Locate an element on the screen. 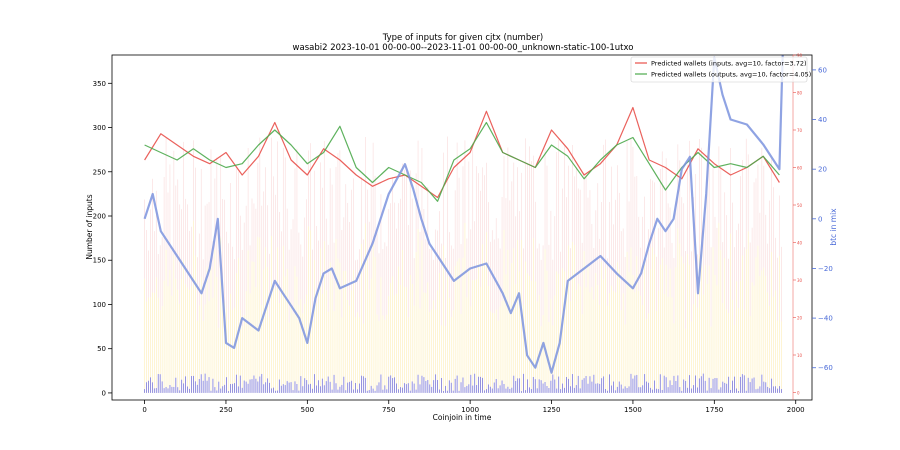 The image size is (900, 450). x-tick-label: 2000 is located at coordinates (796, 410).